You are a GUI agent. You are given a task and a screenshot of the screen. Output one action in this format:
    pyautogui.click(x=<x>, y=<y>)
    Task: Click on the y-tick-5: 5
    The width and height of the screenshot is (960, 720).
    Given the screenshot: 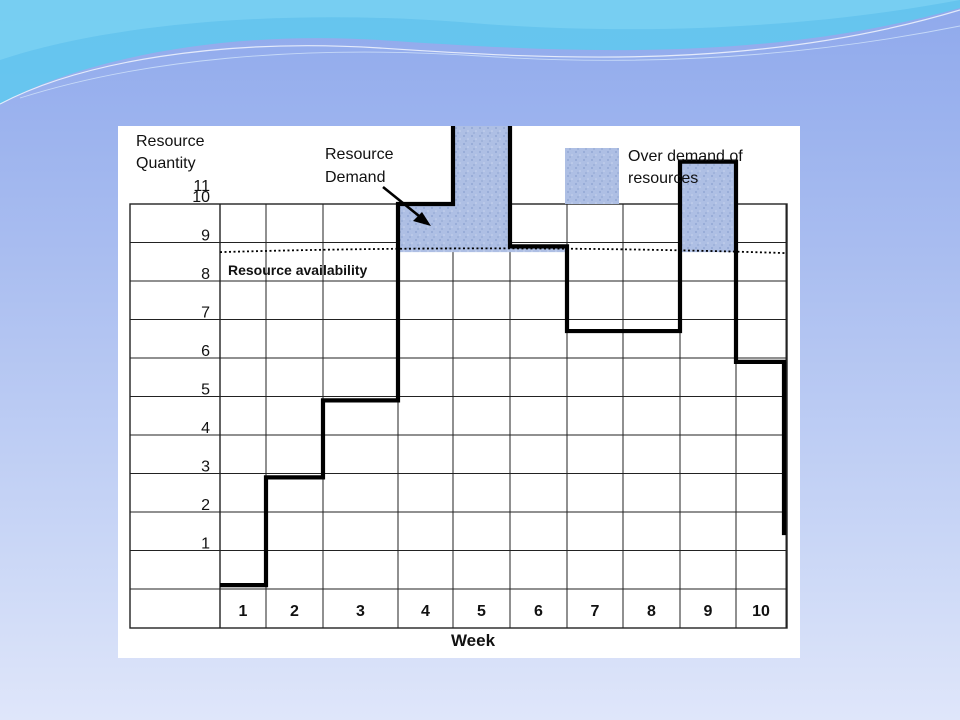 What is the action you would take?
    pyautogui.click(x=205, y=390)
    